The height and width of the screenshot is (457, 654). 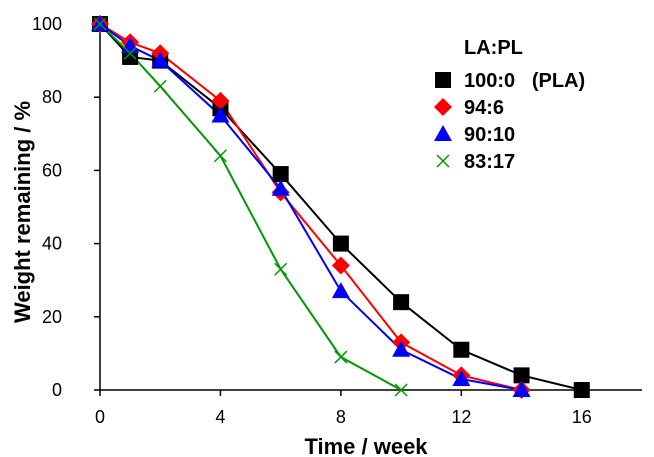 I want to click on x-tick-label: 12, so click(x=461, y=417).